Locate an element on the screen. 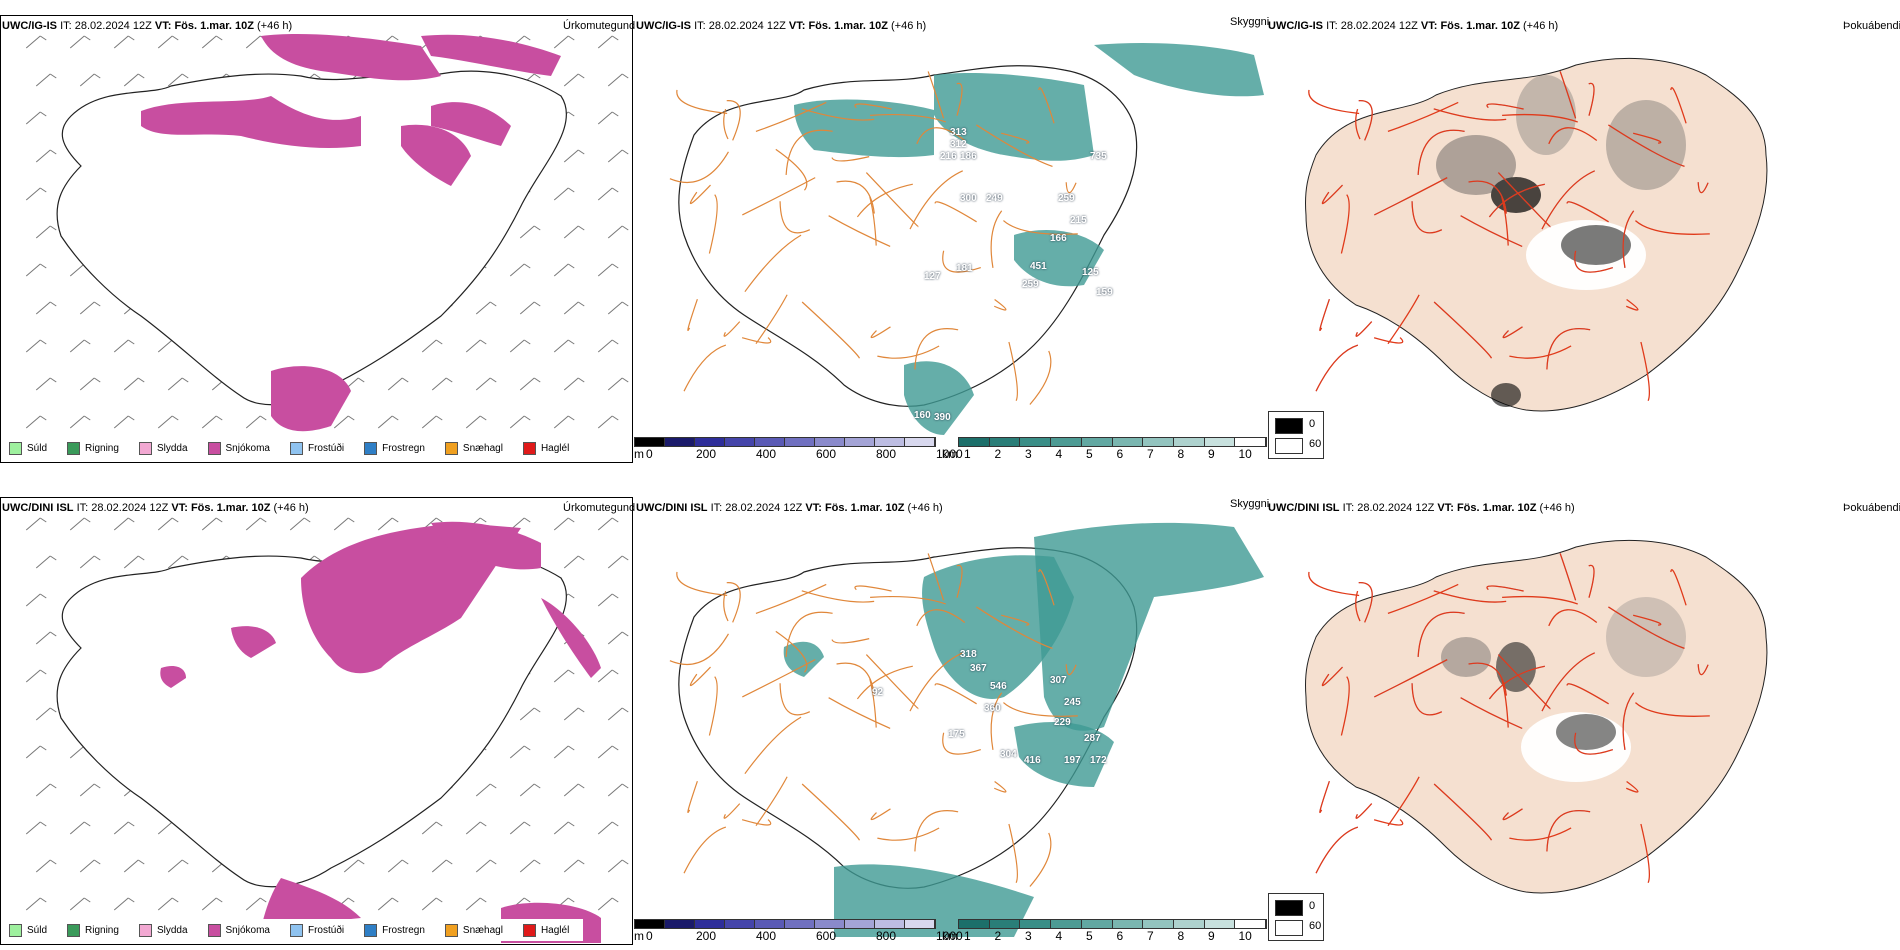  fog-map-top is located at coordinates (1536, 234).